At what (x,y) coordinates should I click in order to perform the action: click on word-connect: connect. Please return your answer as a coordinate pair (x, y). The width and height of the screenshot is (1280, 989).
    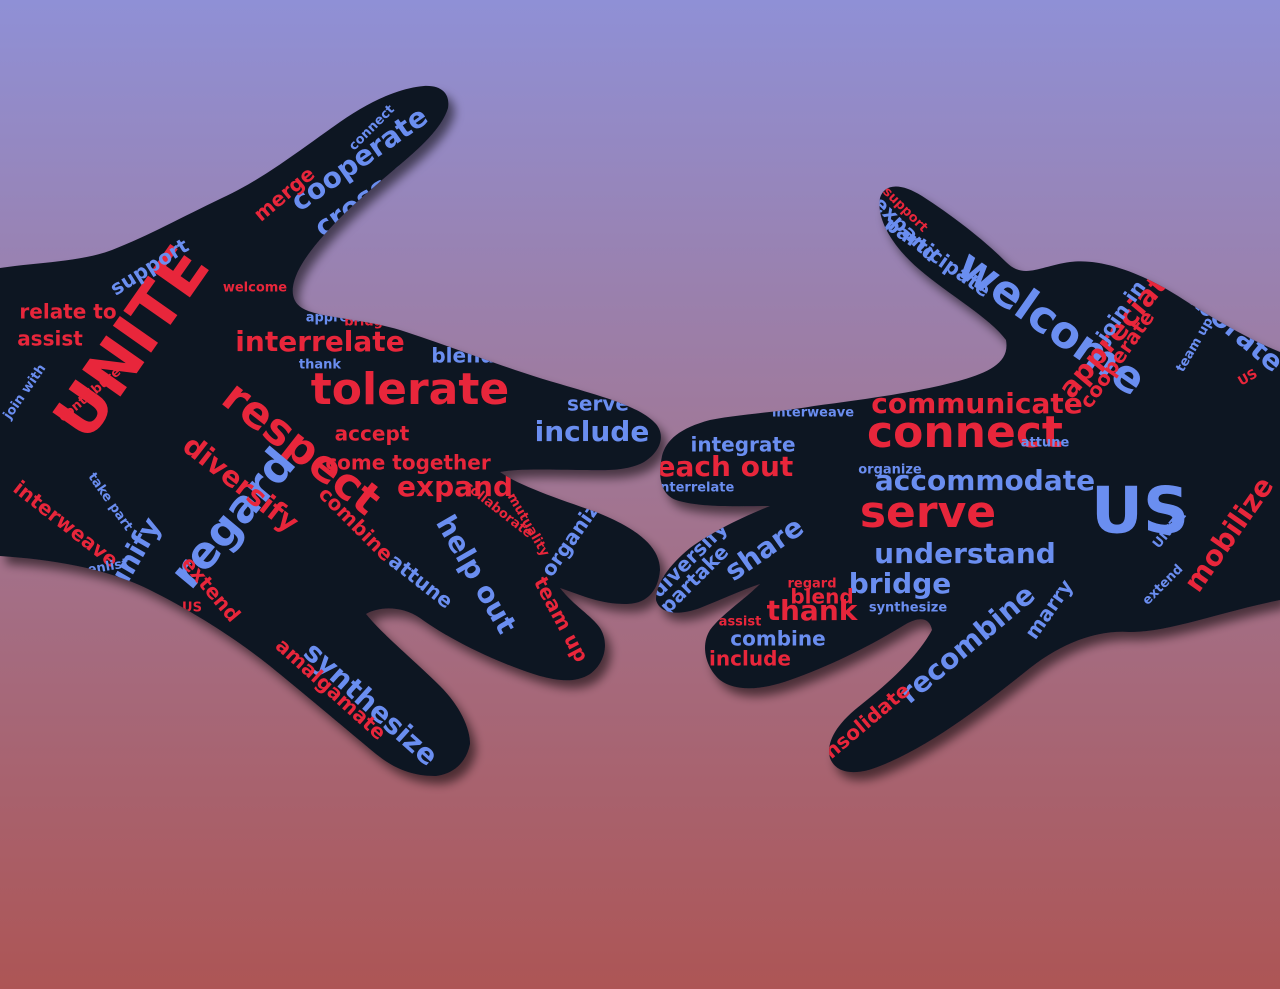
    Looking at the image, I should click on (965, 432).